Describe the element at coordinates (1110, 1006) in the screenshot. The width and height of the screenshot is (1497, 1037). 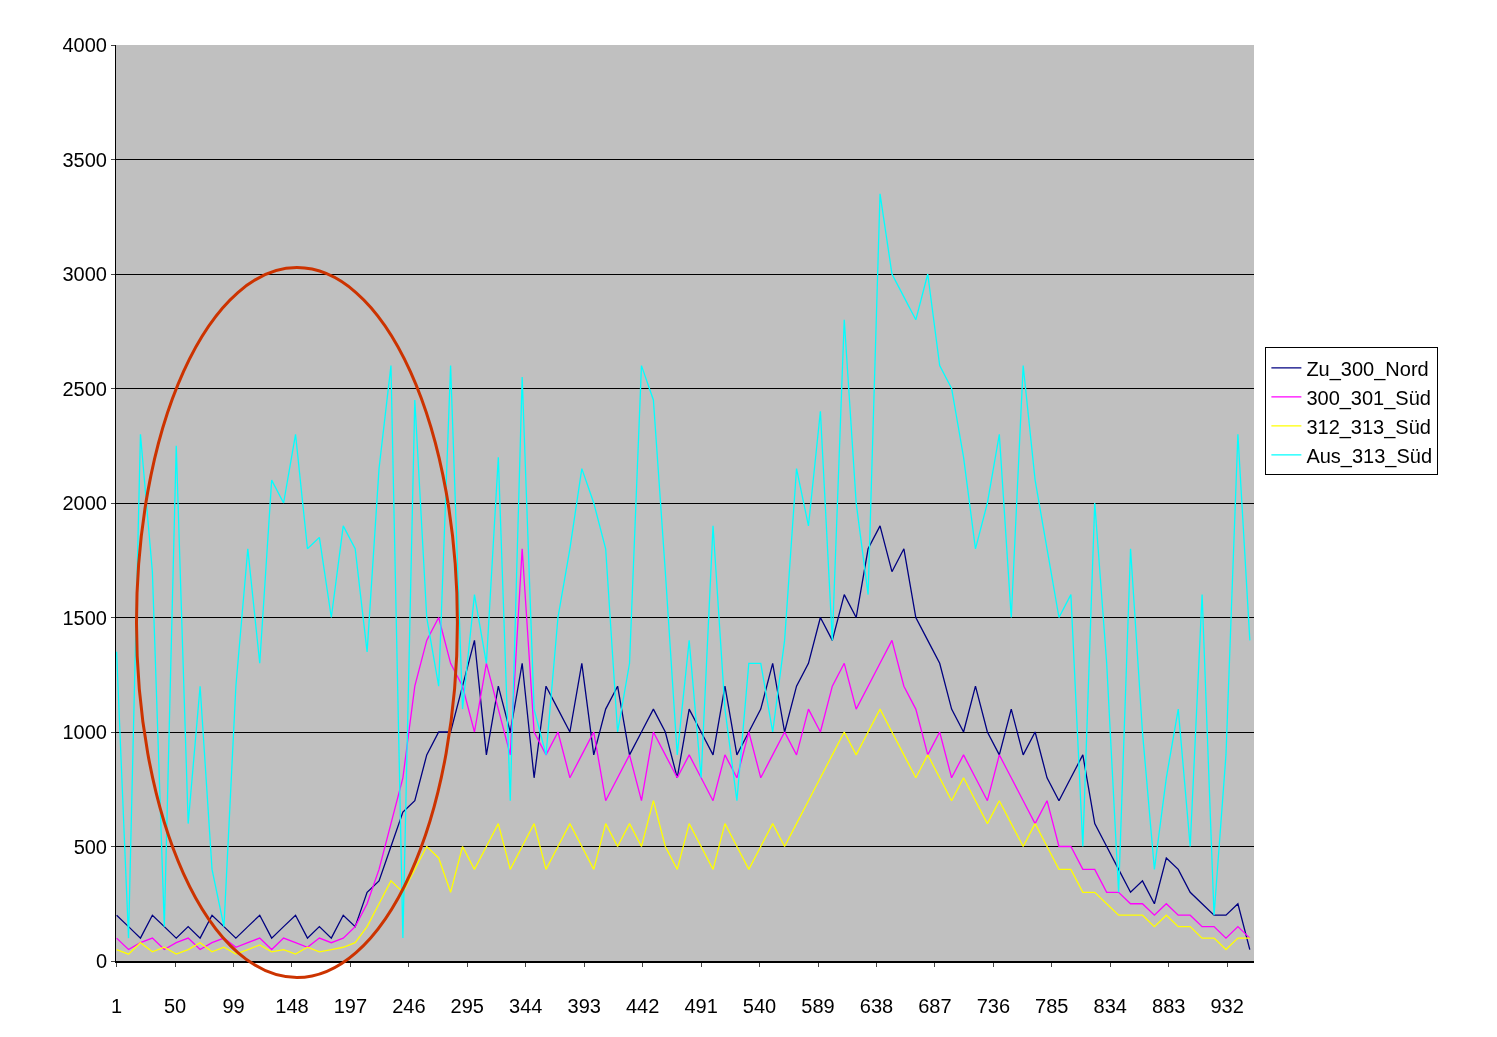
I see `x-tick-label: 834` at that location.